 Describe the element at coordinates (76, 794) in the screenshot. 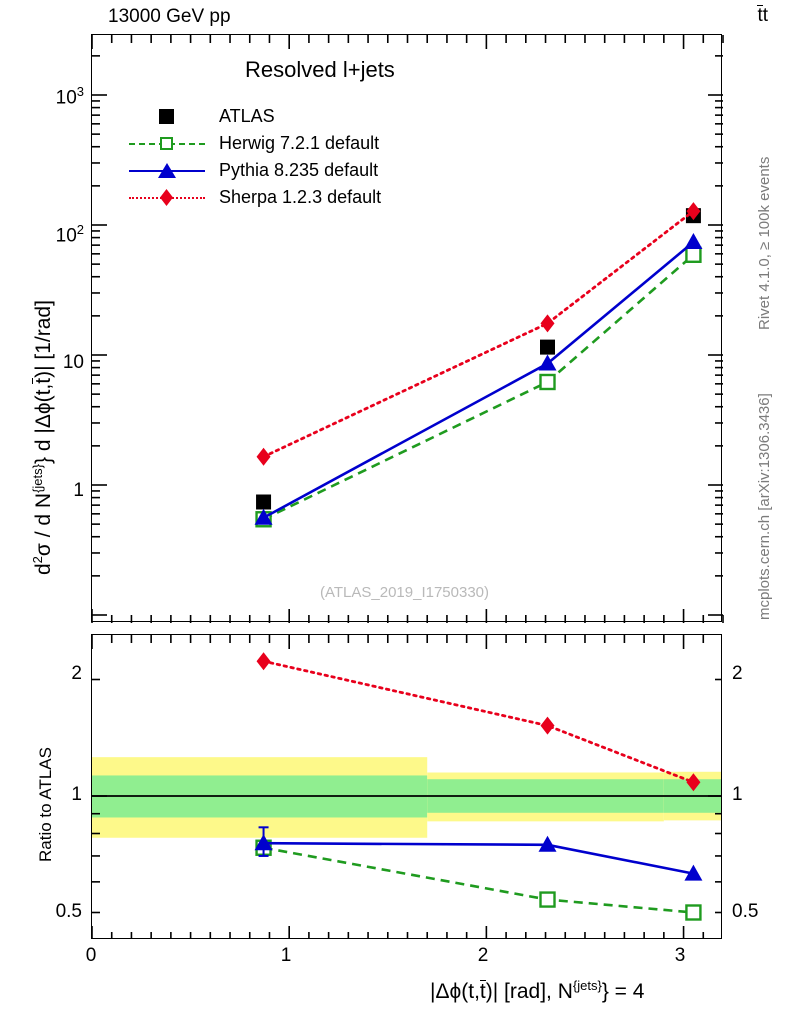

I see `ratio-y-tick-label-1: 1` at that location.